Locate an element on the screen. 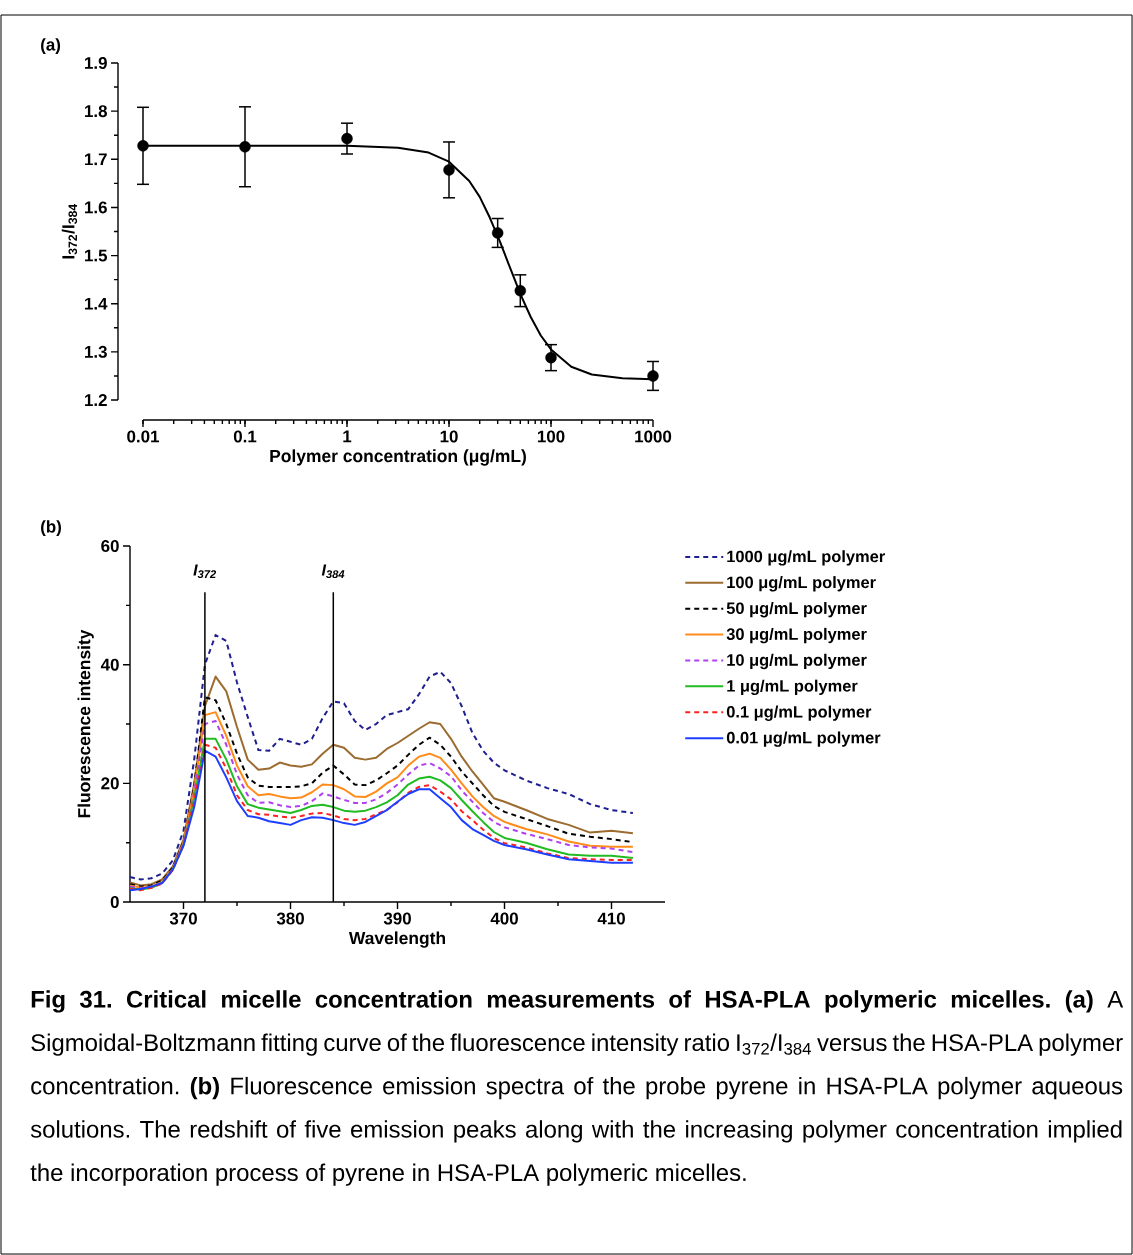  y-axis-title: I$_{372}$/I$_{384}$ is located at coordinates (69, 231).